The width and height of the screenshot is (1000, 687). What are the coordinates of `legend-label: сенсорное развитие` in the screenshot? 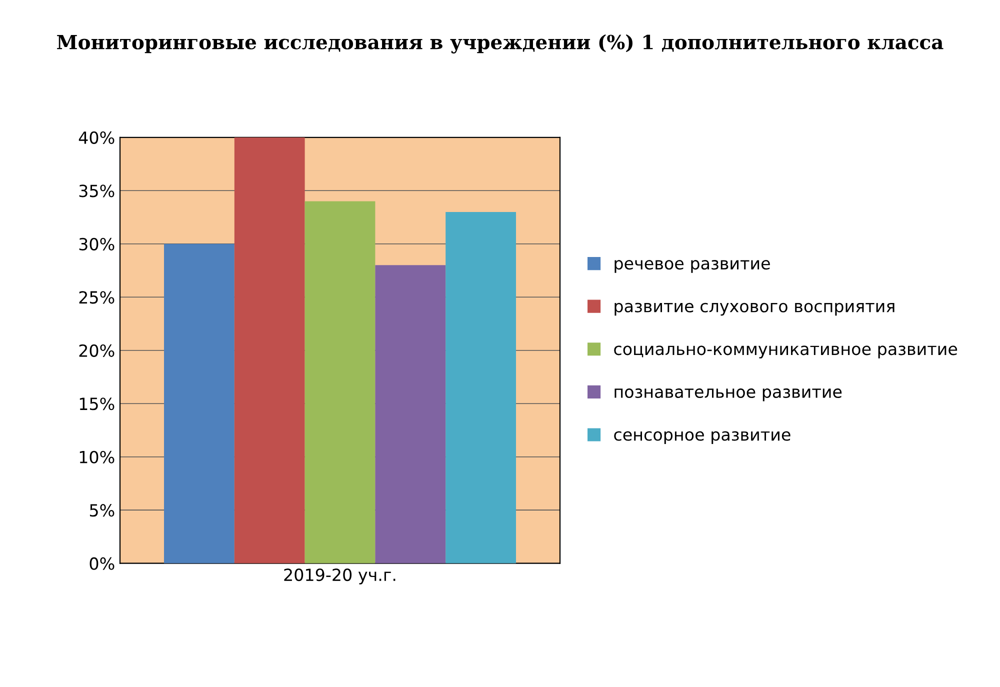 It's located at (702, 437).